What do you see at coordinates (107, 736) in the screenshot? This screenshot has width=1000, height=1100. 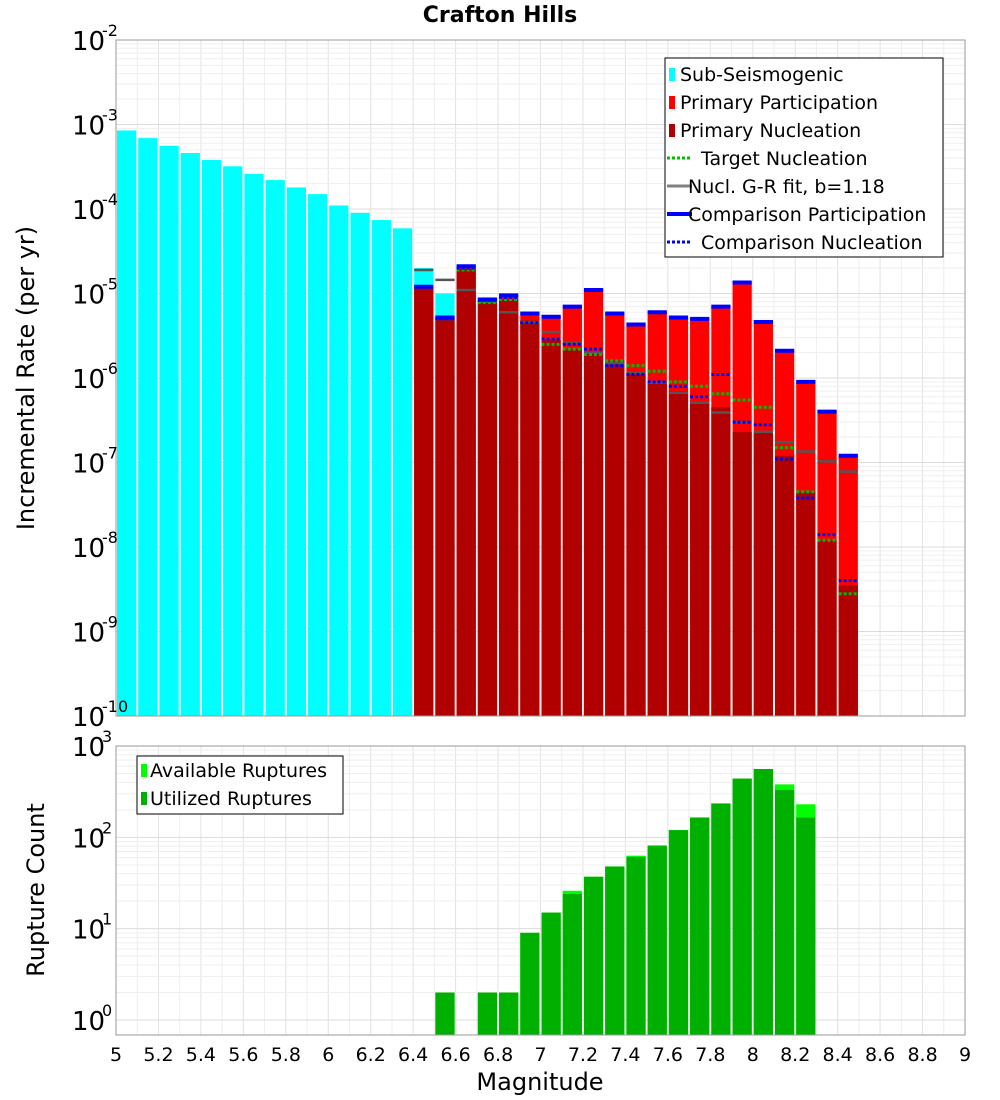 I see `bottom-ytick-exponent: 3` at bounding box center [107, 736].